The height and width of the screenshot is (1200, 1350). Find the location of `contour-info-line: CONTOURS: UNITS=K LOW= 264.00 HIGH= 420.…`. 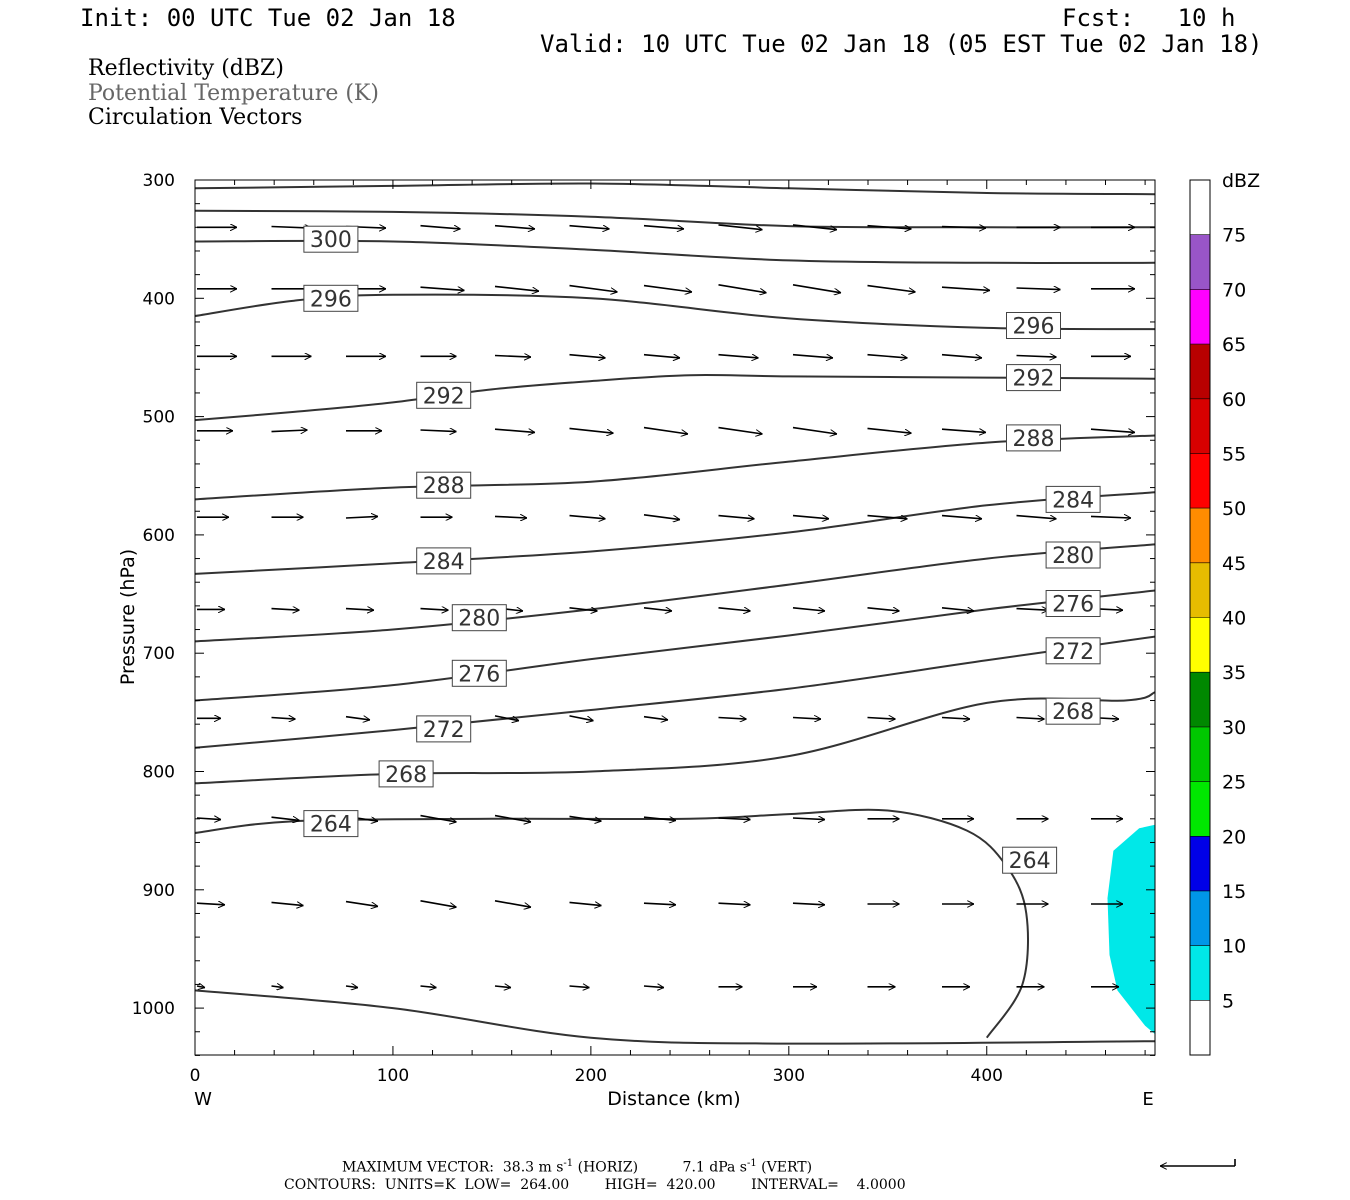

contour-info-line: CONTOURS: UNITS=K LOW= 264.00 HIGH= 420.… is located at coordinates (595, 1185).